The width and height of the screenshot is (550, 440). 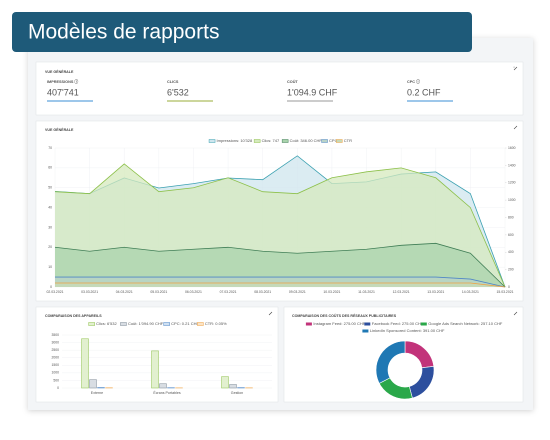 I want to click on legend-label: CPC, so click(x=333, y=140).